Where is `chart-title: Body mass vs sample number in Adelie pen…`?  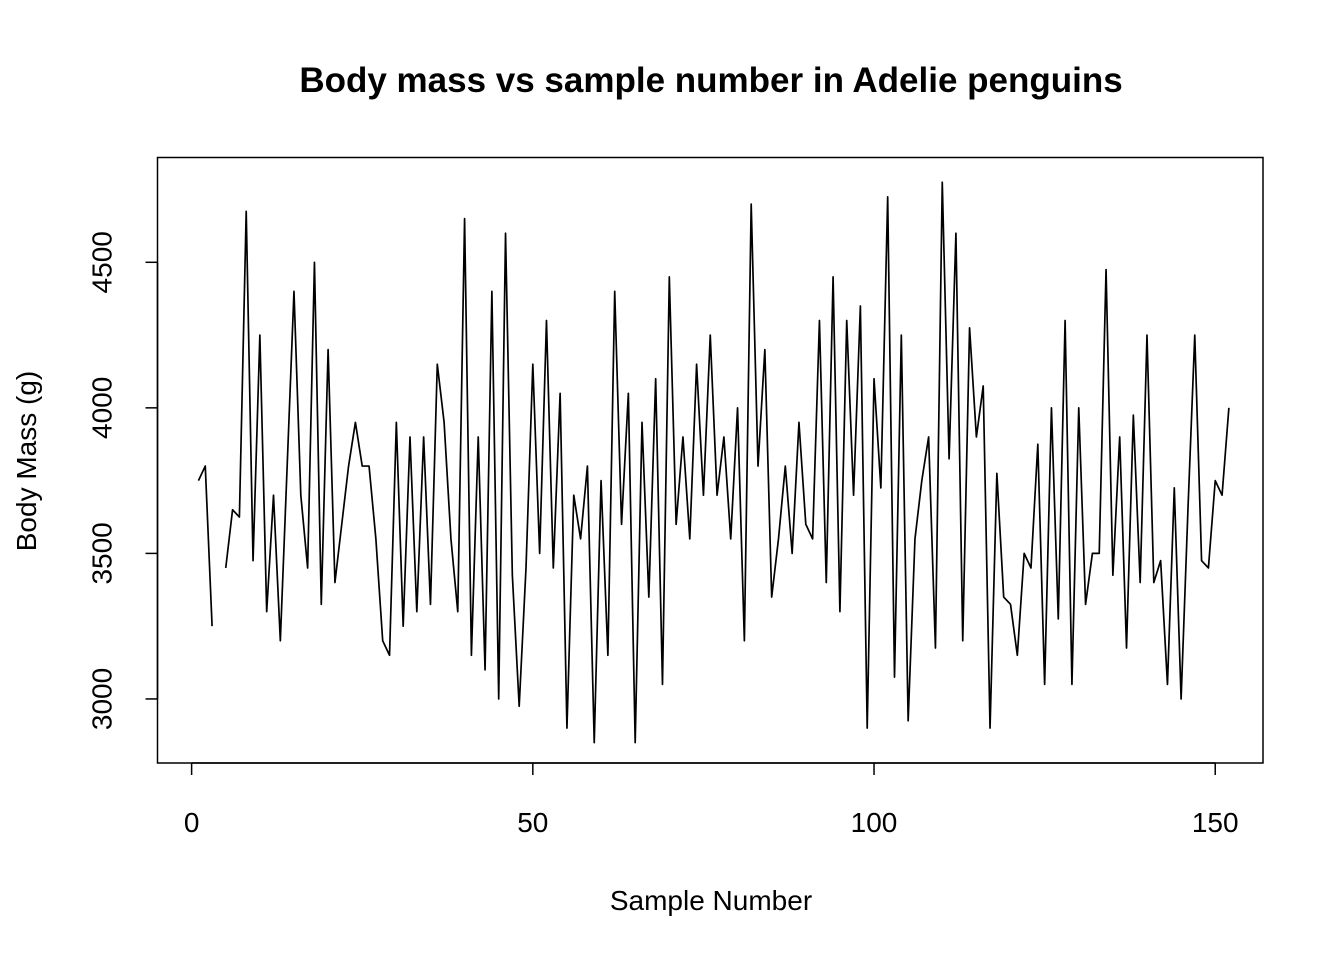 chart-title: Body mass vs sample number in Adelie pen… is located at coordinates (710, 80).